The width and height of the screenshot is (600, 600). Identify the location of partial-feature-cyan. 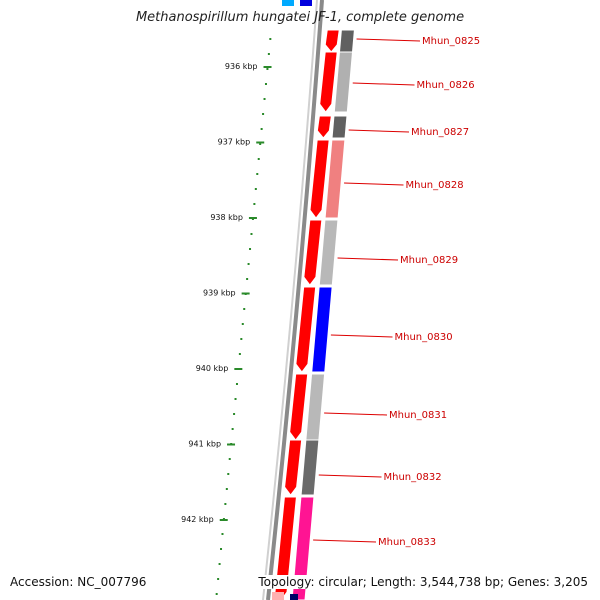
(288, 3).